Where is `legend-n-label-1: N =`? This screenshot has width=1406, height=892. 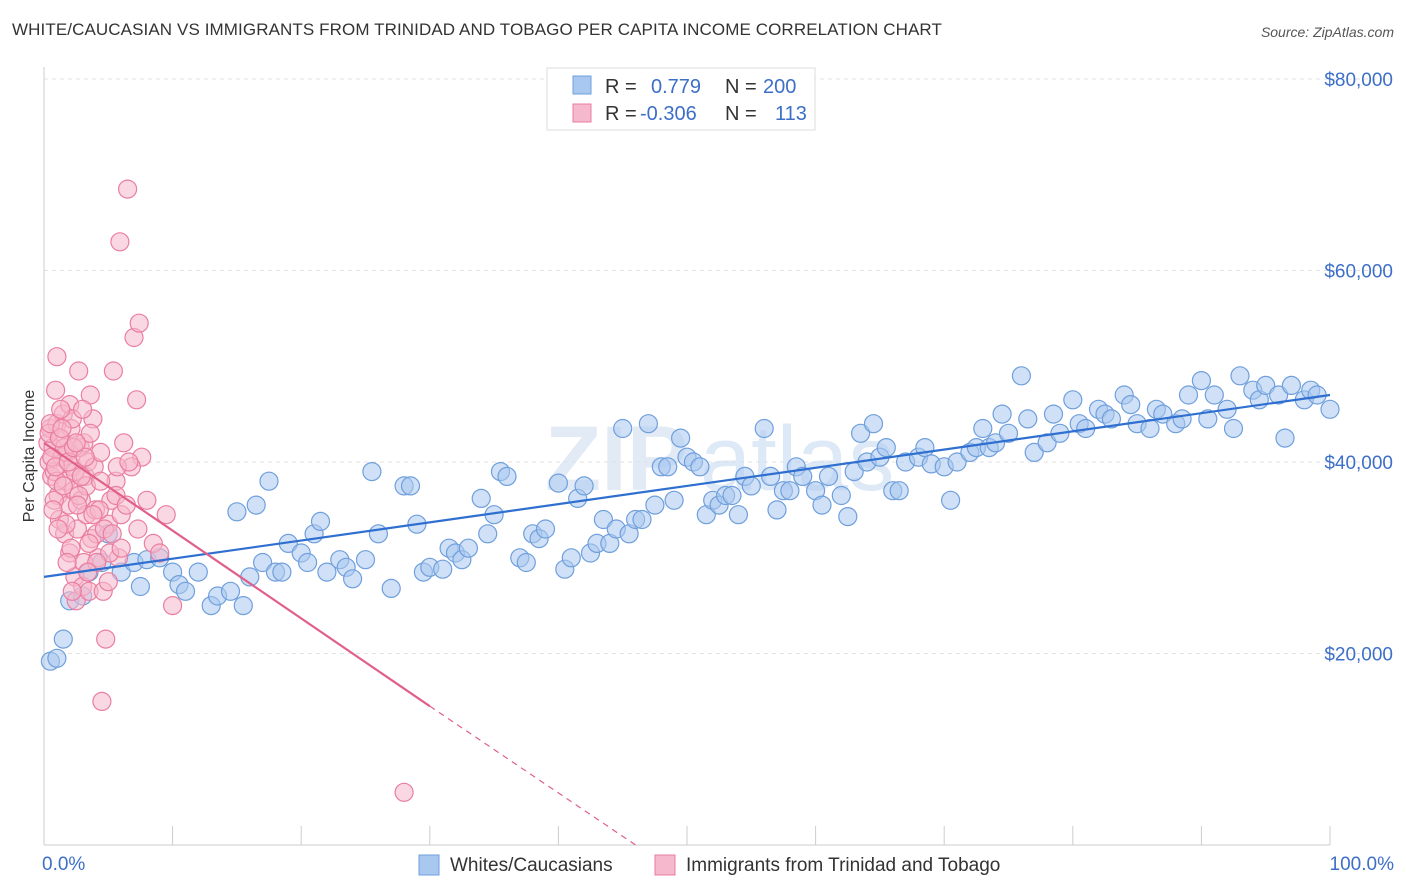 legend-n-label-1: N = is located at coordinates (741, 87).